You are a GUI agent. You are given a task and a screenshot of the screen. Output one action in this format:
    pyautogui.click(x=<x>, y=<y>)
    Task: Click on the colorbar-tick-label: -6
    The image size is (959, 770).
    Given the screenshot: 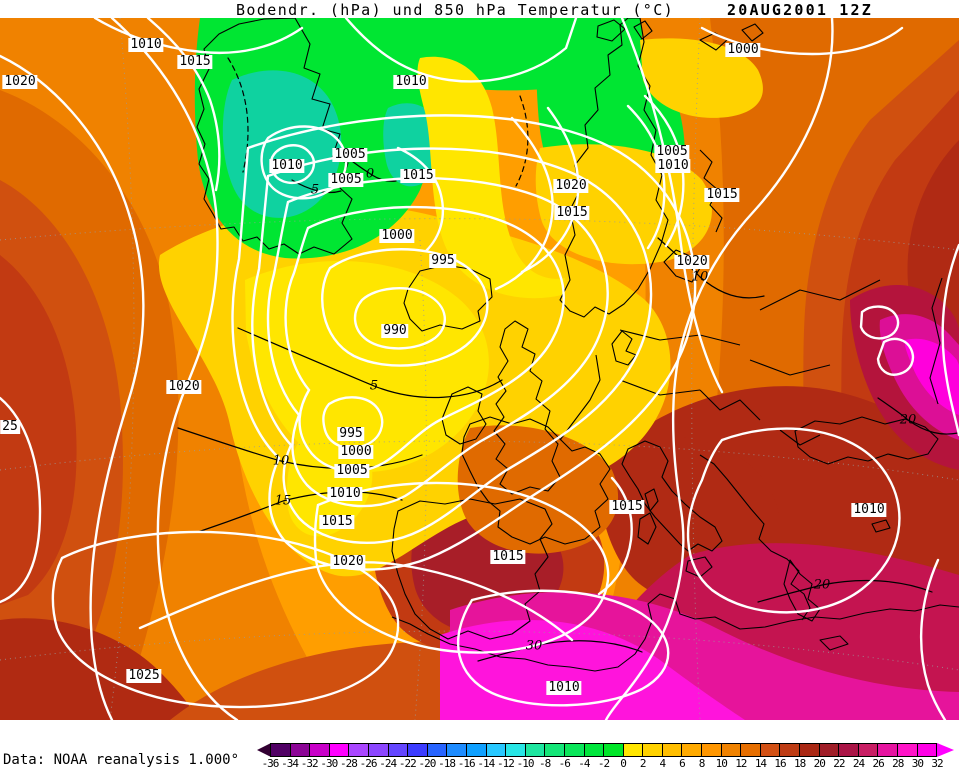 What is the action you would take?
    pyautogui.click(x=564, y=763)
    